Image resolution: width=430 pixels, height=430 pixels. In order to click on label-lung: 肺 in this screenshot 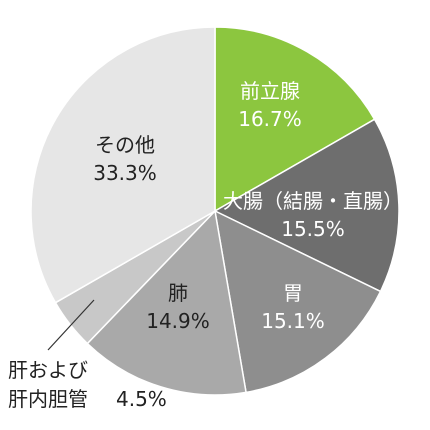, I will do `click(178, 293)`.